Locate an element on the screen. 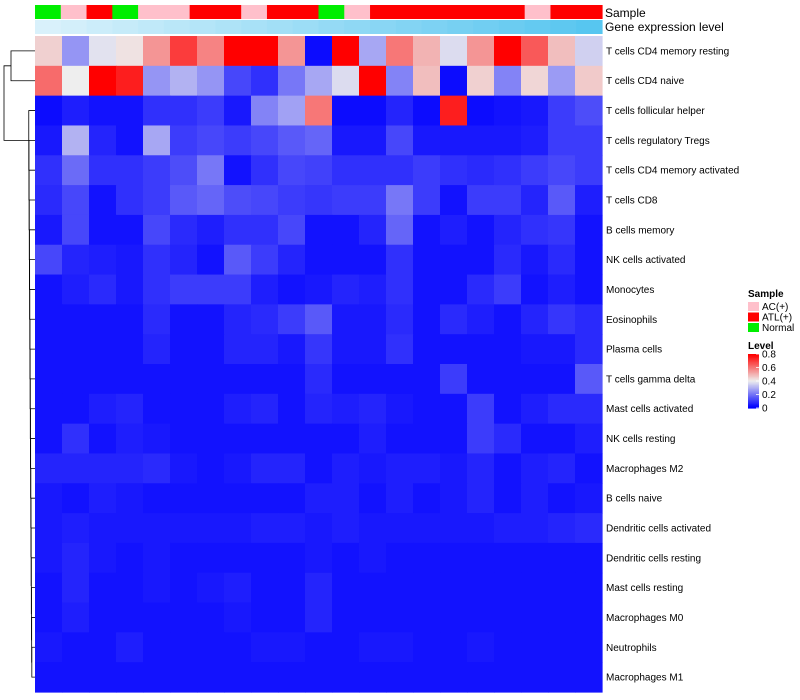  sample-annotation-label: Sample is located at coordinates (625, 13).